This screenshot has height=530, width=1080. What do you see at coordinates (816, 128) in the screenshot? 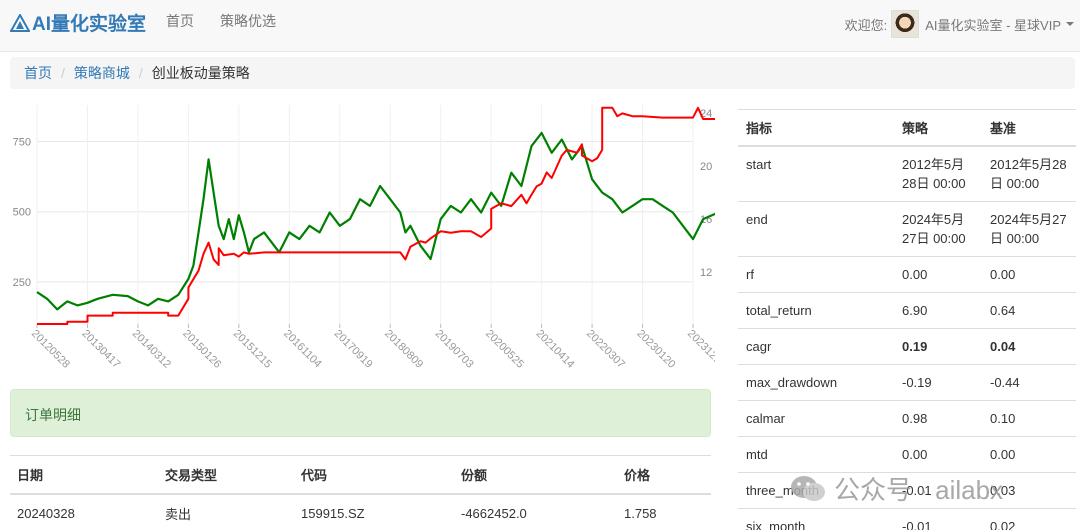
I see `metrics-col-name: 指标` at bounding box center [816, 128].